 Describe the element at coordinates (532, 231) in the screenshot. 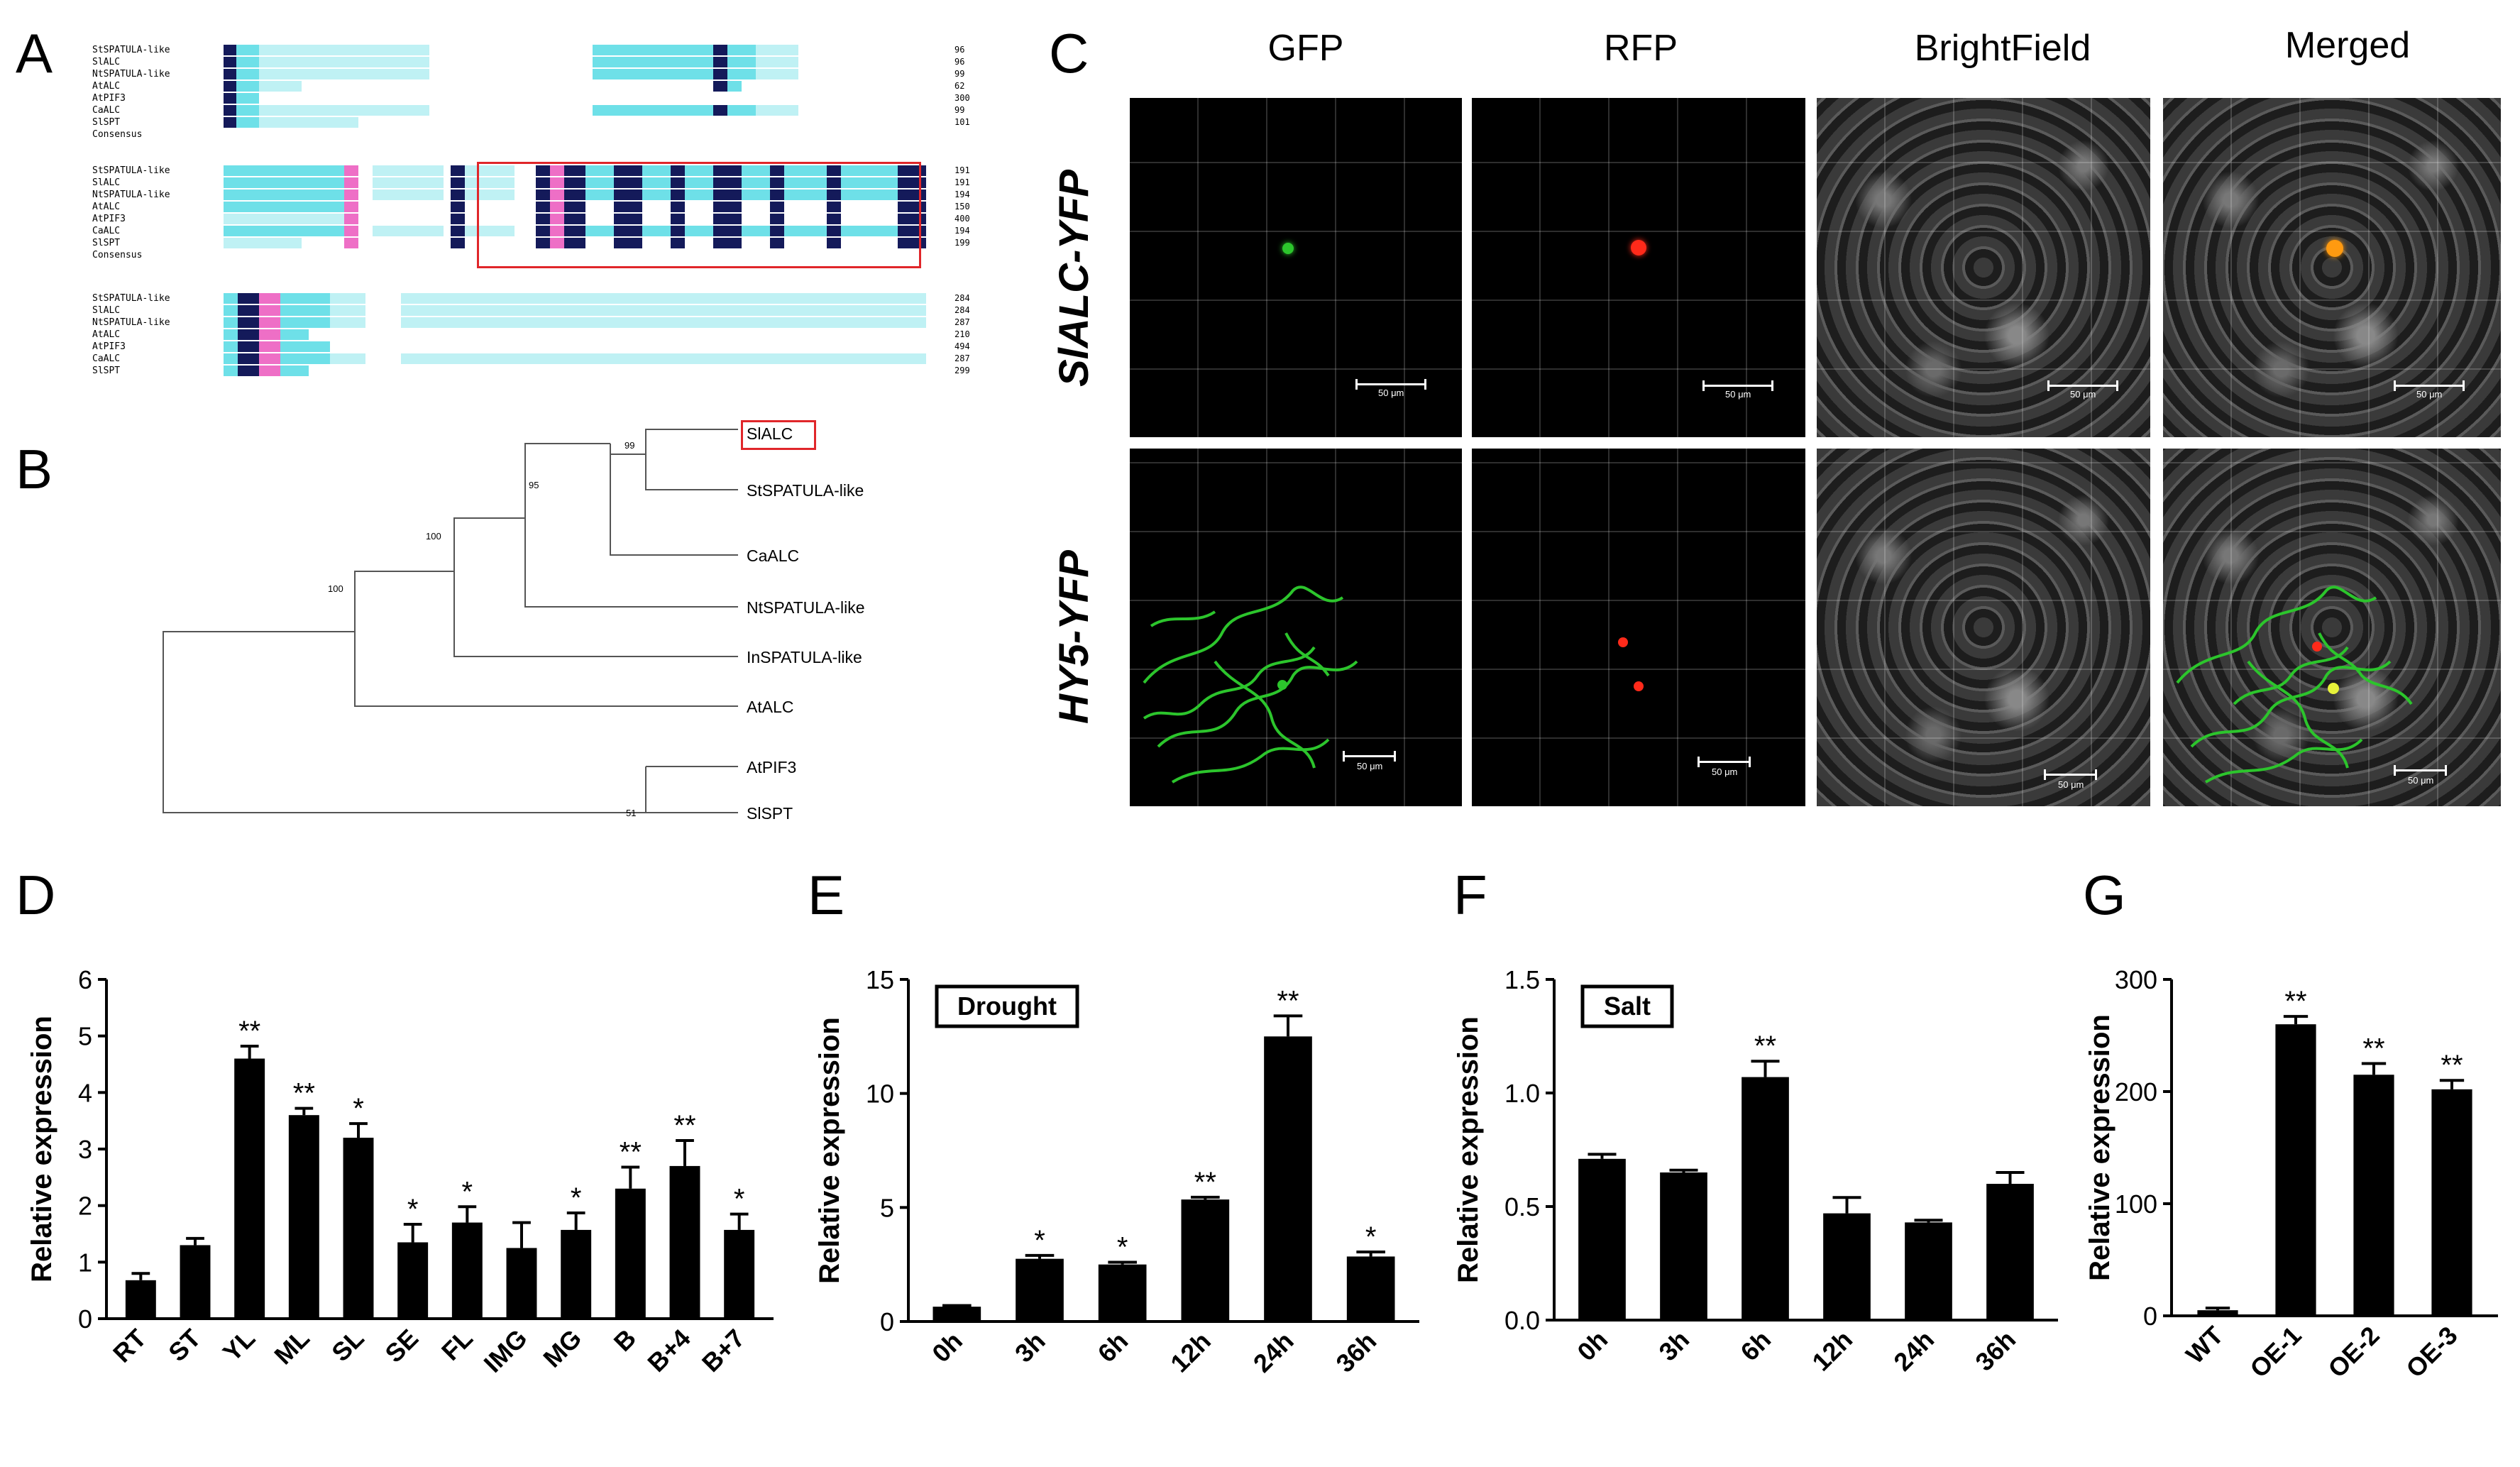

I see `alignment-row: CaALC 194` at that location.